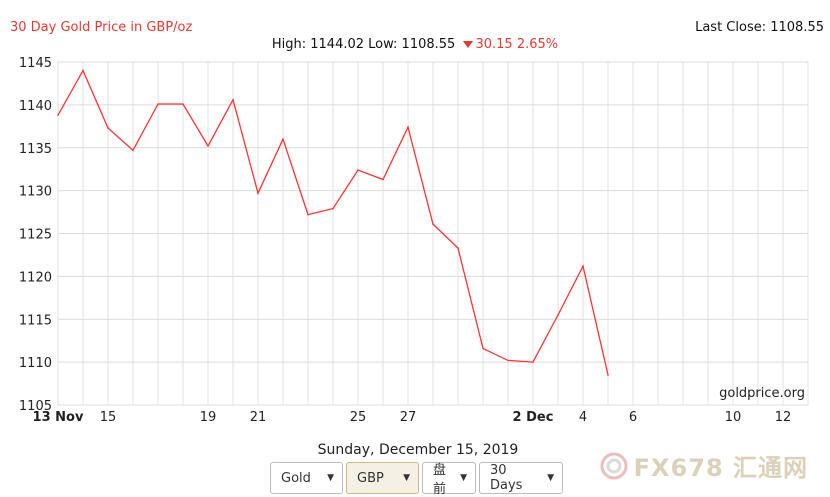  What do you see at coordinates (208, 417) in the screenshot?
I see `x-tick-label: 19` at bounding box center [208, 417].